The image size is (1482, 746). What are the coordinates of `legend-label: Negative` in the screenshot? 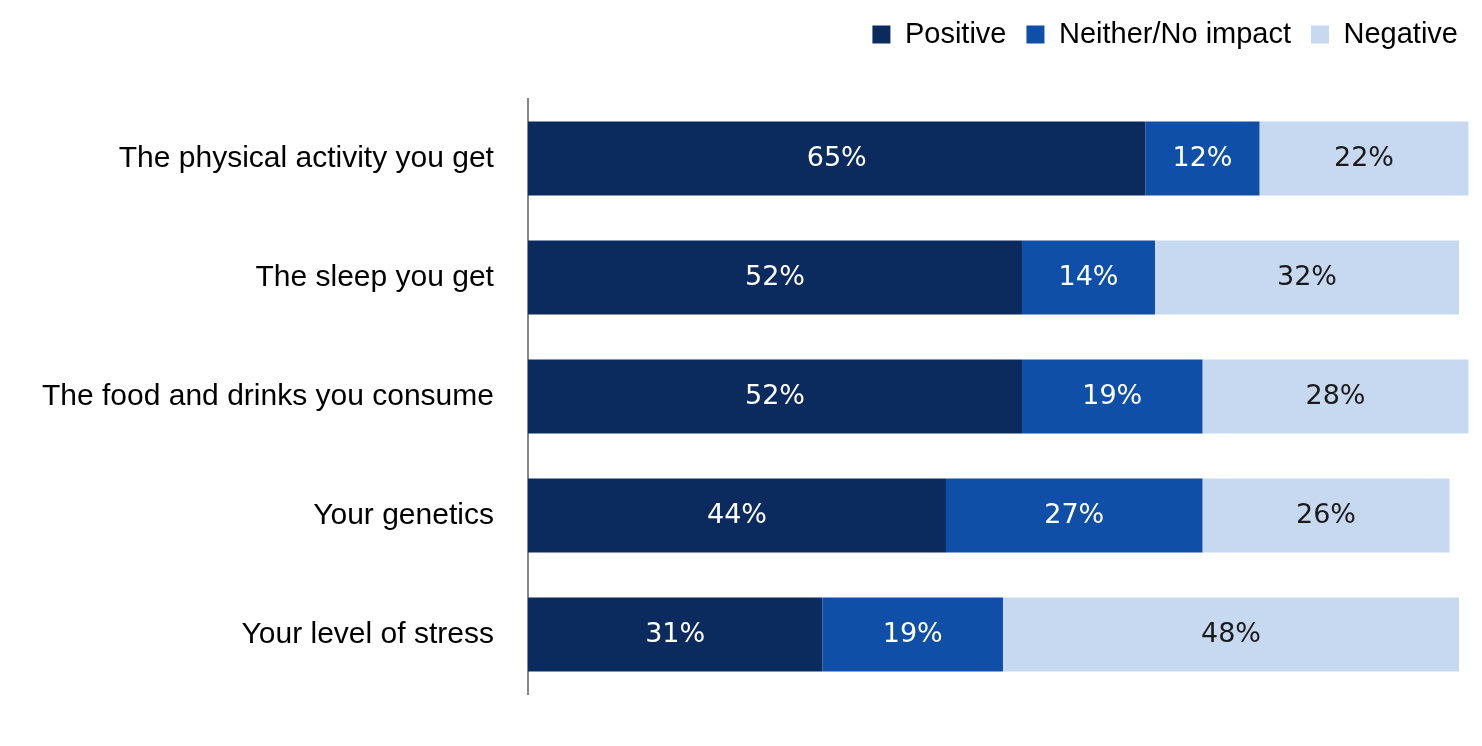 It's located at (1401, 32).